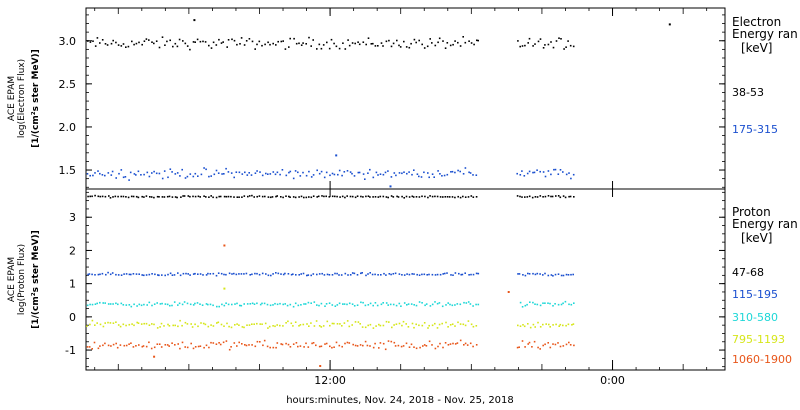 This screenshot has width=800, height=410. Describe the element at coordinates (748, 272) in the screenshot. I see `legend-entry: 47-68` at that location.